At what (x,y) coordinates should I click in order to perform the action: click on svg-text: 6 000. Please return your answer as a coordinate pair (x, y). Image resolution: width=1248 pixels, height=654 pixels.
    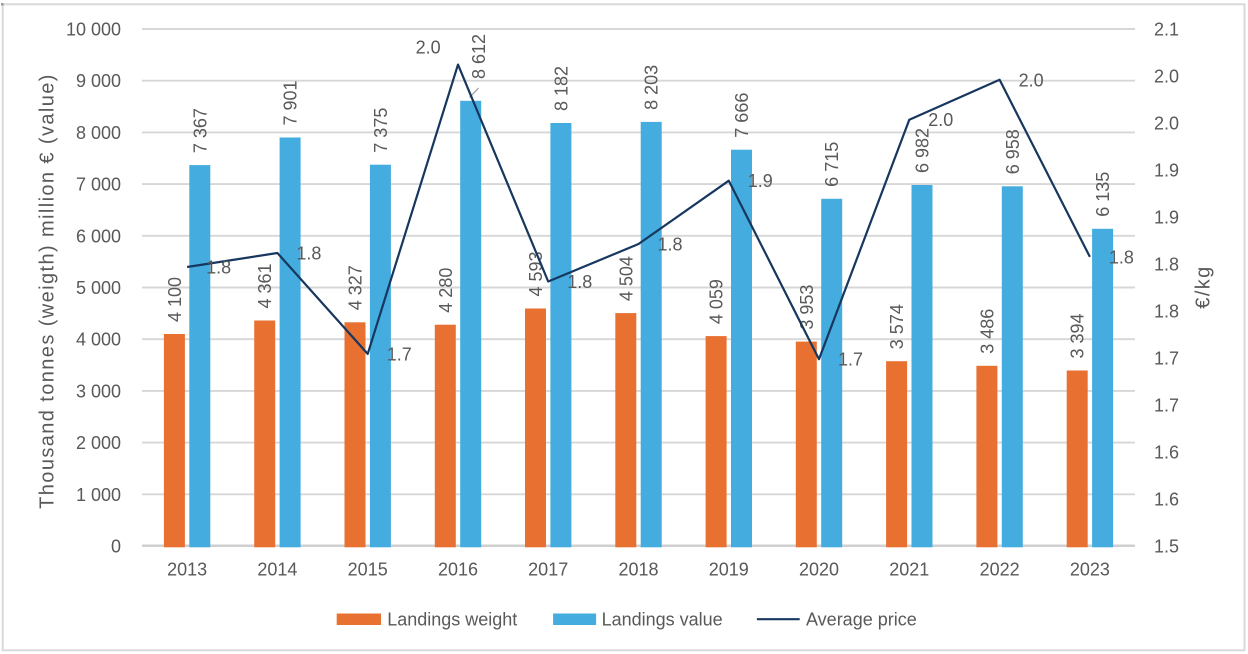
    Looking at the image, I should click on (98, 236).